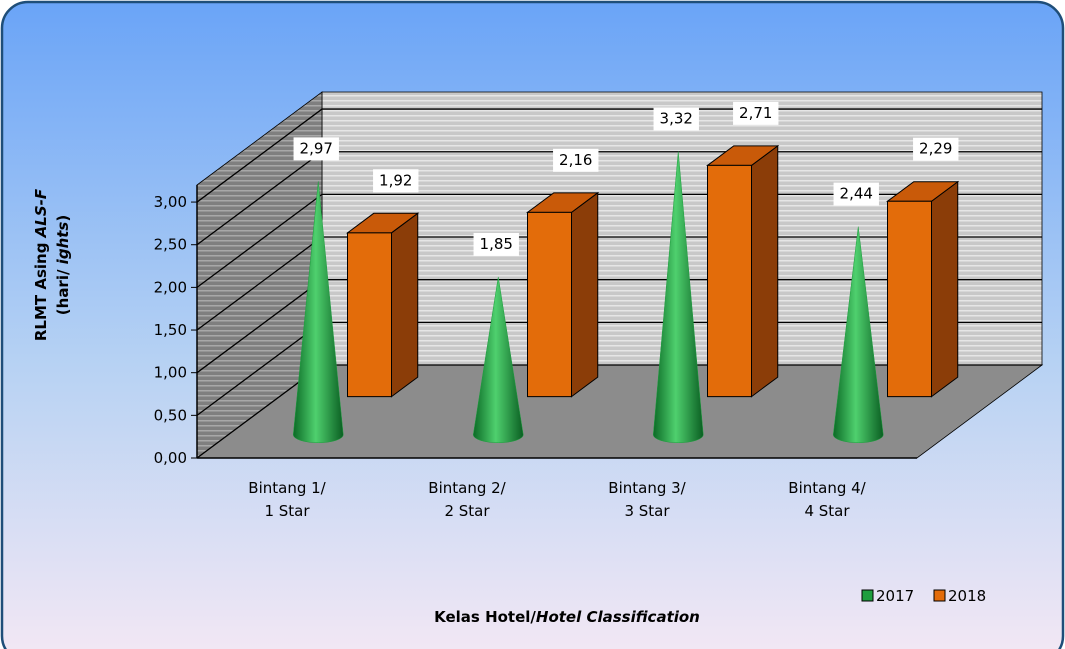 The image size is (1065, 649). What do you see at coordinates (63, 265) in the screenshot?
I see `y-axis-label: (hari/ ights)` at bounding box center [63, 265].